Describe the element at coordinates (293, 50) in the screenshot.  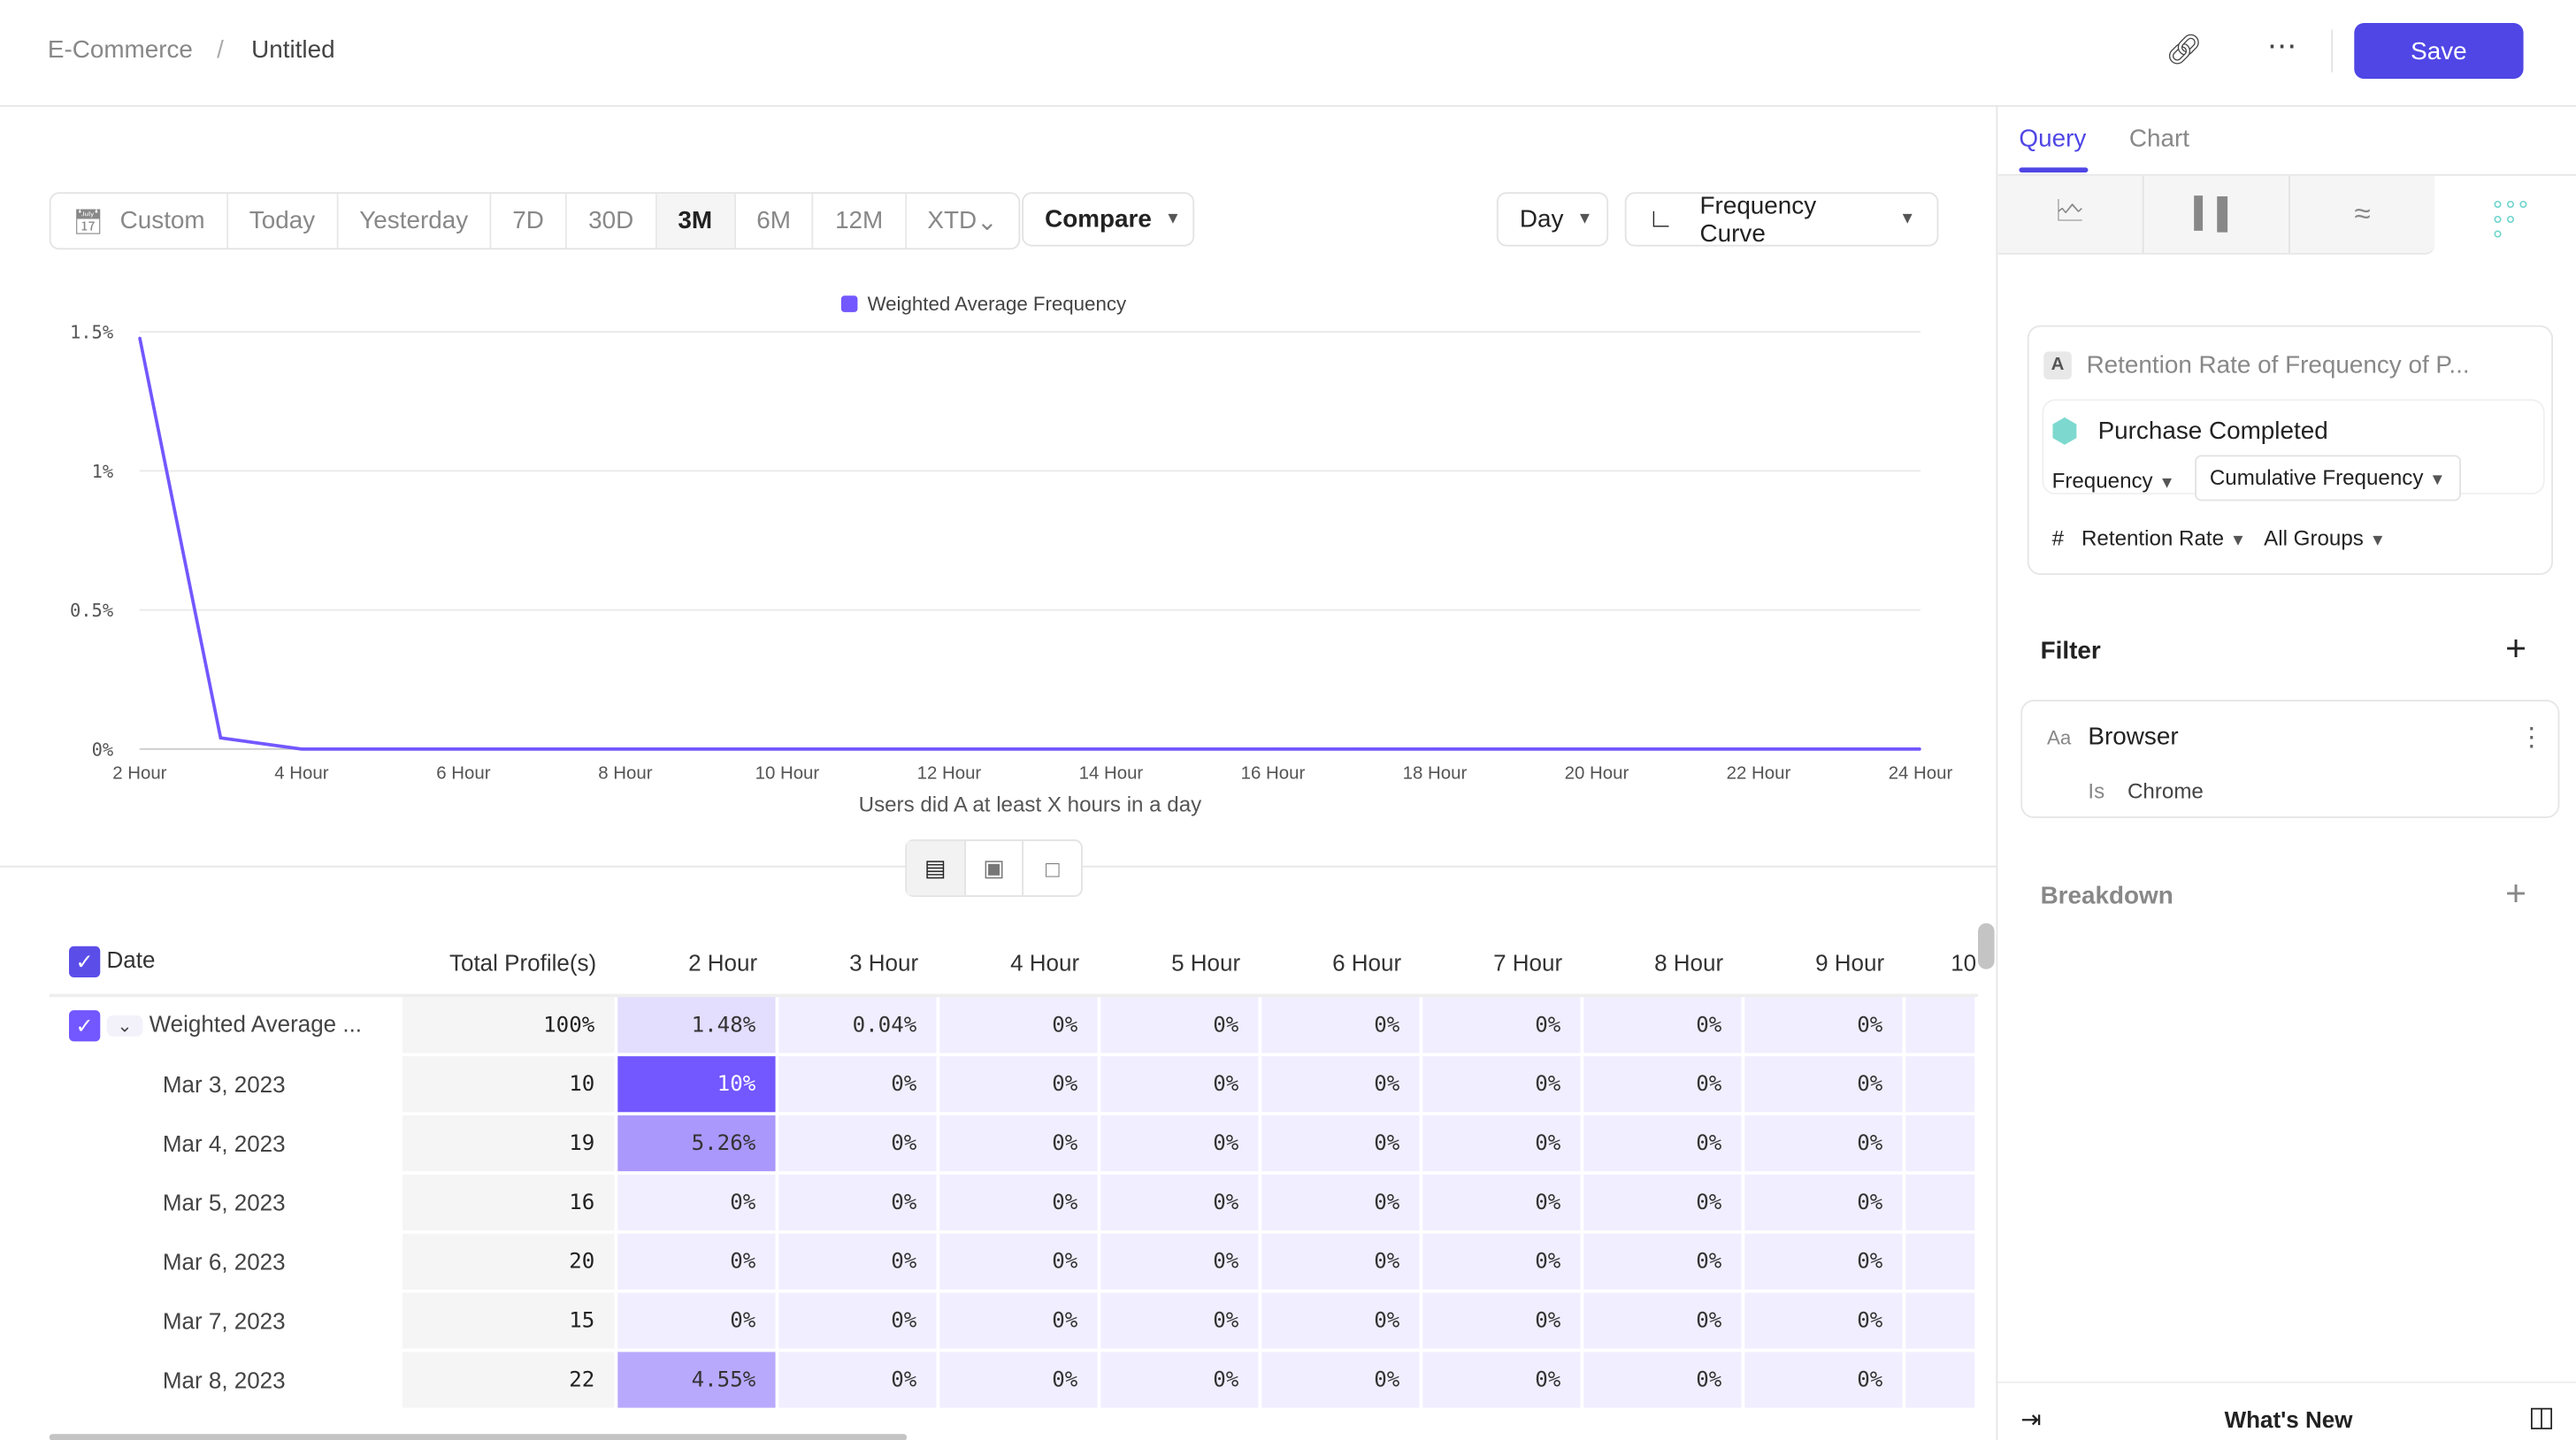
I see `breadcrumb-current: Untitled` at that location.